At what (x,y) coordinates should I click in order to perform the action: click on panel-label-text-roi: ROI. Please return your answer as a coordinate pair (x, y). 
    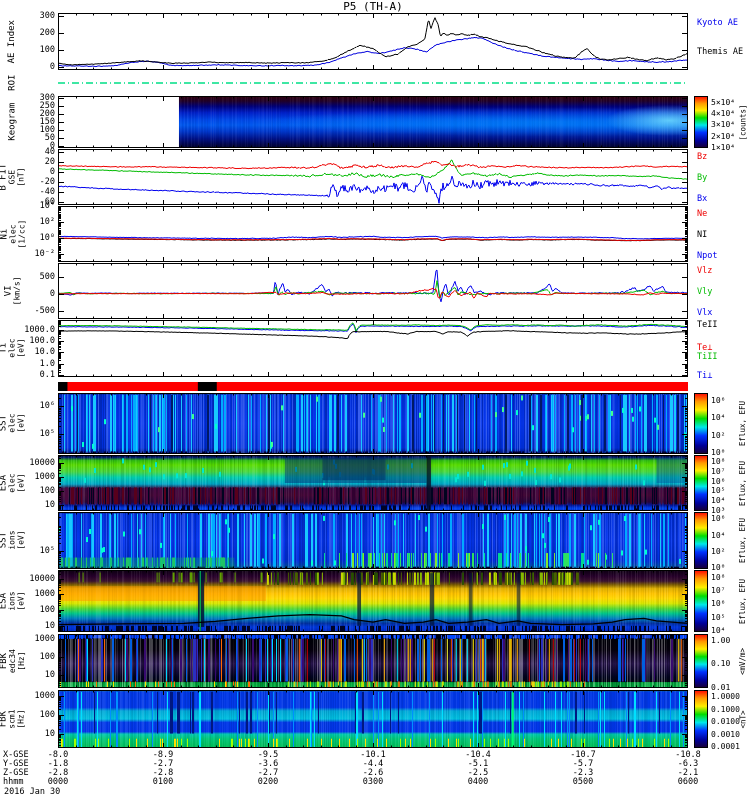
    Looking at the image, I should click on (12, 83).